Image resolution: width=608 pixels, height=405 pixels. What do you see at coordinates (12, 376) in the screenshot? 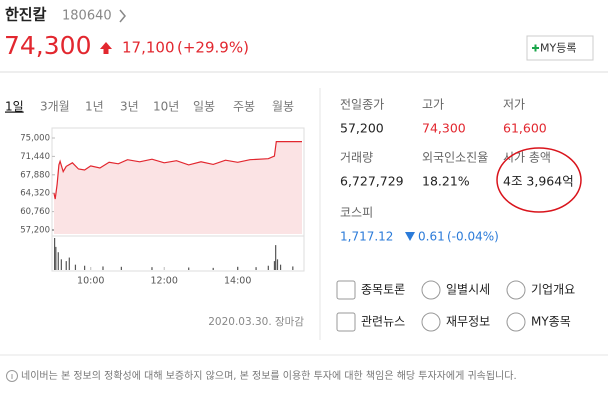
I see `info-icon` at bounding box center [12, 376].